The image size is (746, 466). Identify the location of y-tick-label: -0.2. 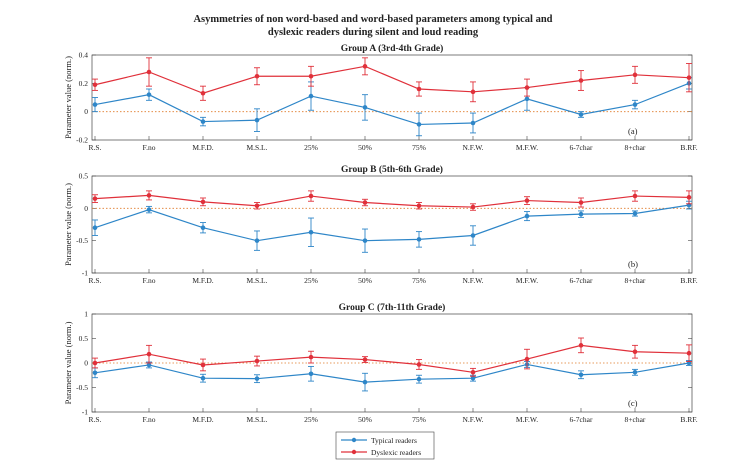
(82, 140).